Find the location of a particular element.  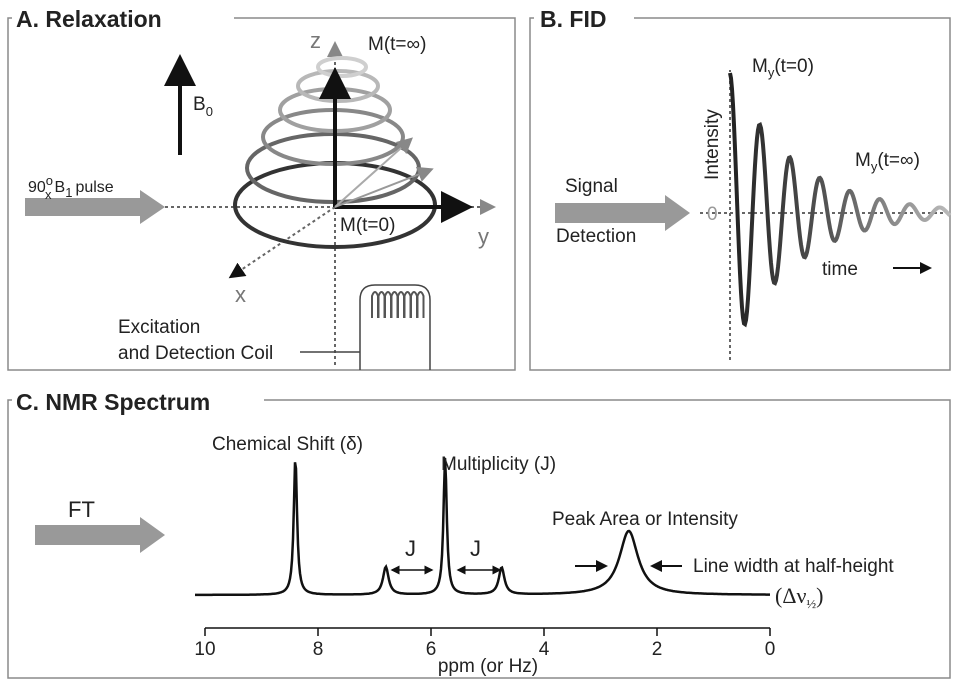

text: 90 is located at coordinates (37, 187).